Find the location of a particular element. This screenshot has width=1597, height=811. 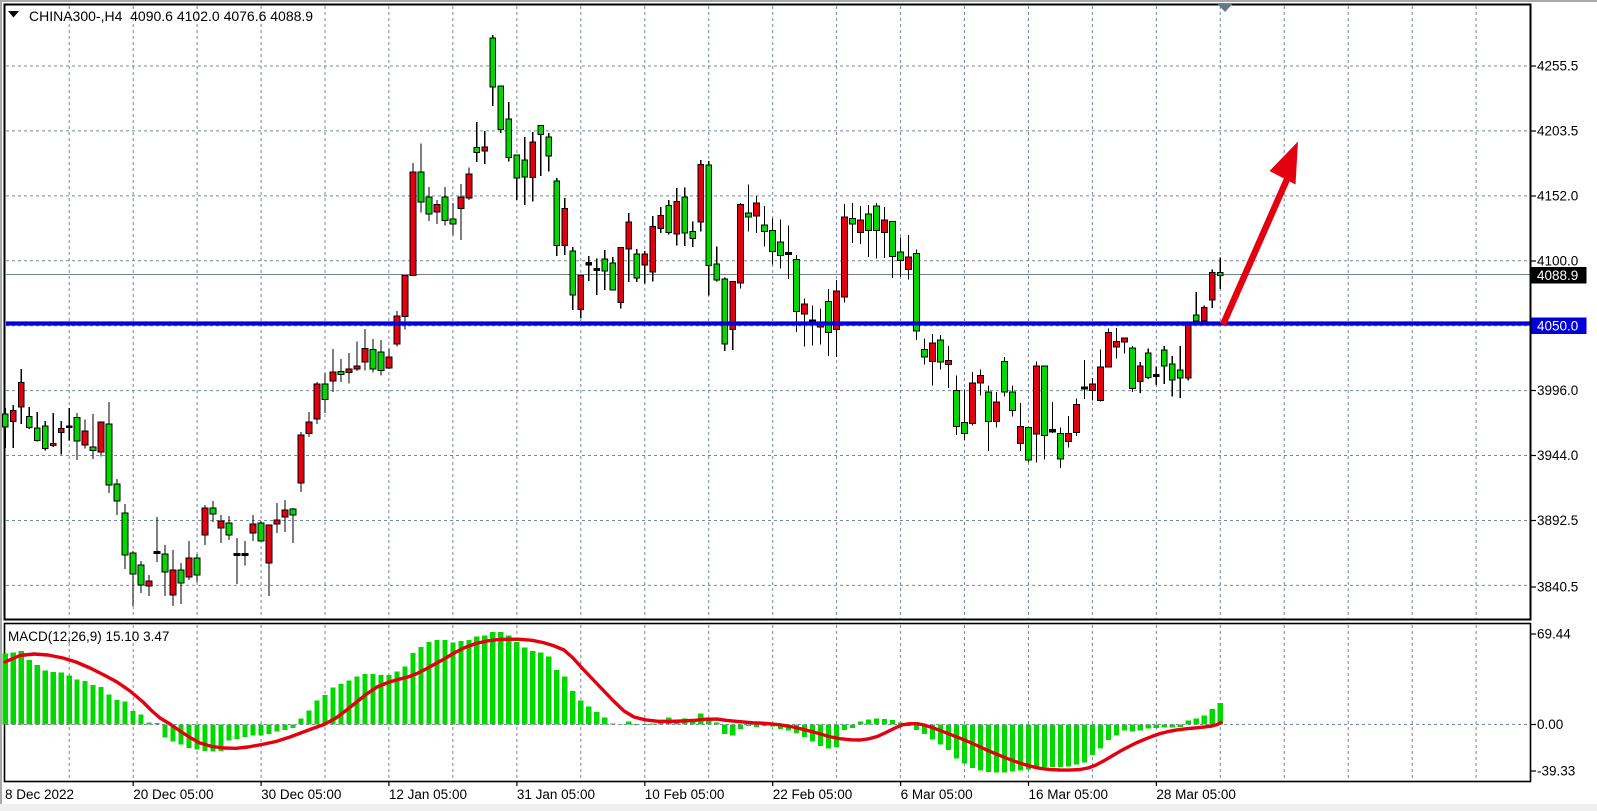

svg-text: 6 Mar 05:00 is located at coordinates (937, 794).